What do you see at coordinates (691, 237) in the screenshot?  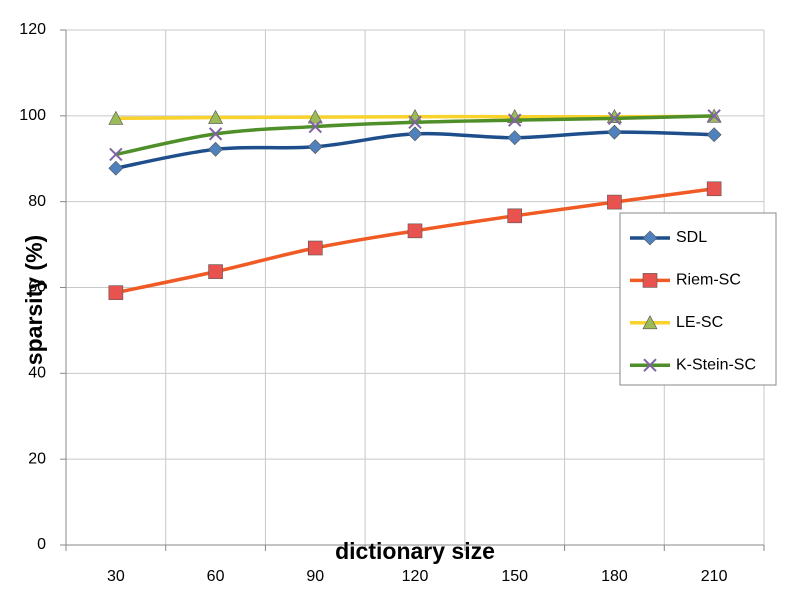 I see `legend-label: SDL` at bounding box center [691, 237].